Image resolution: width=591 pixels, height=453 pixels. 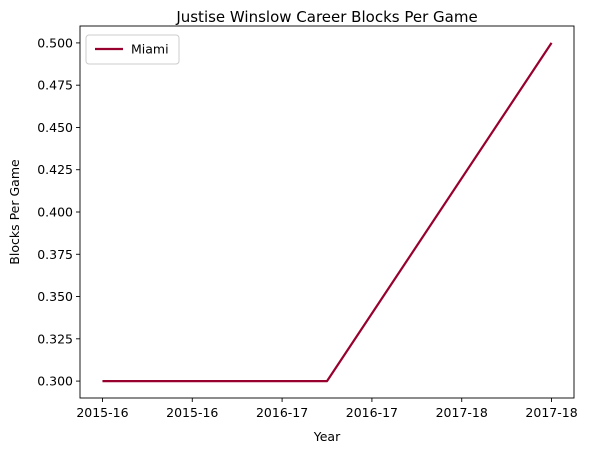 What do you see at coordinates (55, 212) in the screenshot?
I see `y-tick-label: 0.400` at bounding box center [55, 212].